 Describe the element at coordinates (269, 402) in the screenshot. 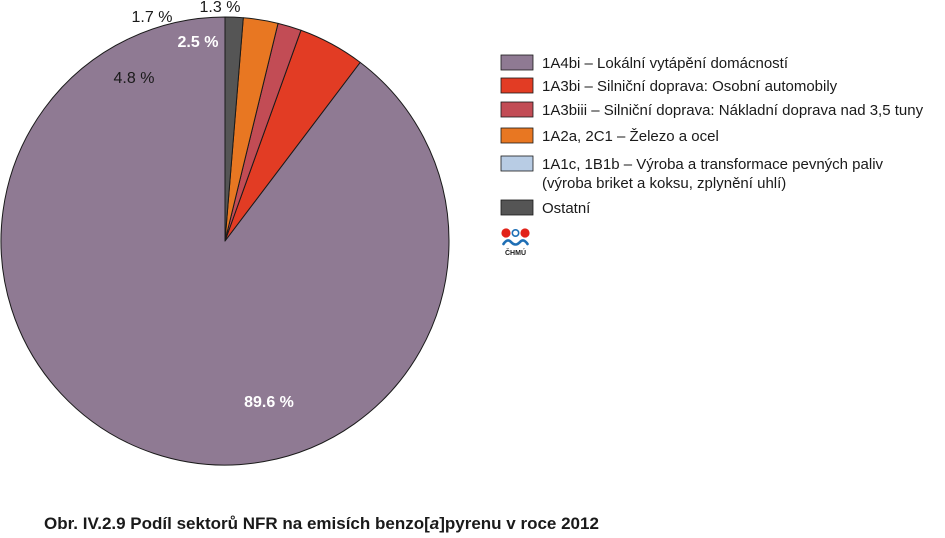

I see `pie-slice-label-1: 89.6 %` at that location.